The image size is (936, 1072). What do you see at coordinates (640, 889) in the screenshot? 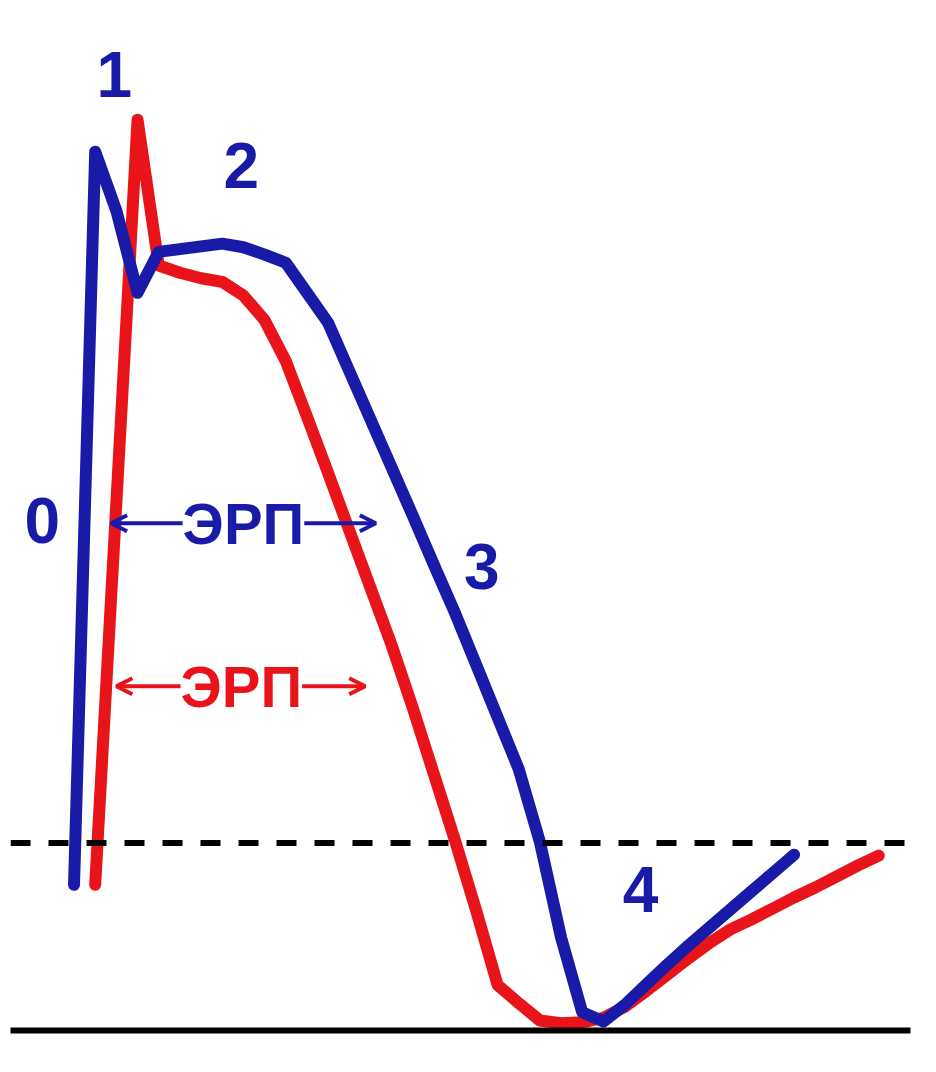
I see `annotation: 4` at bounding box center [640, 889].